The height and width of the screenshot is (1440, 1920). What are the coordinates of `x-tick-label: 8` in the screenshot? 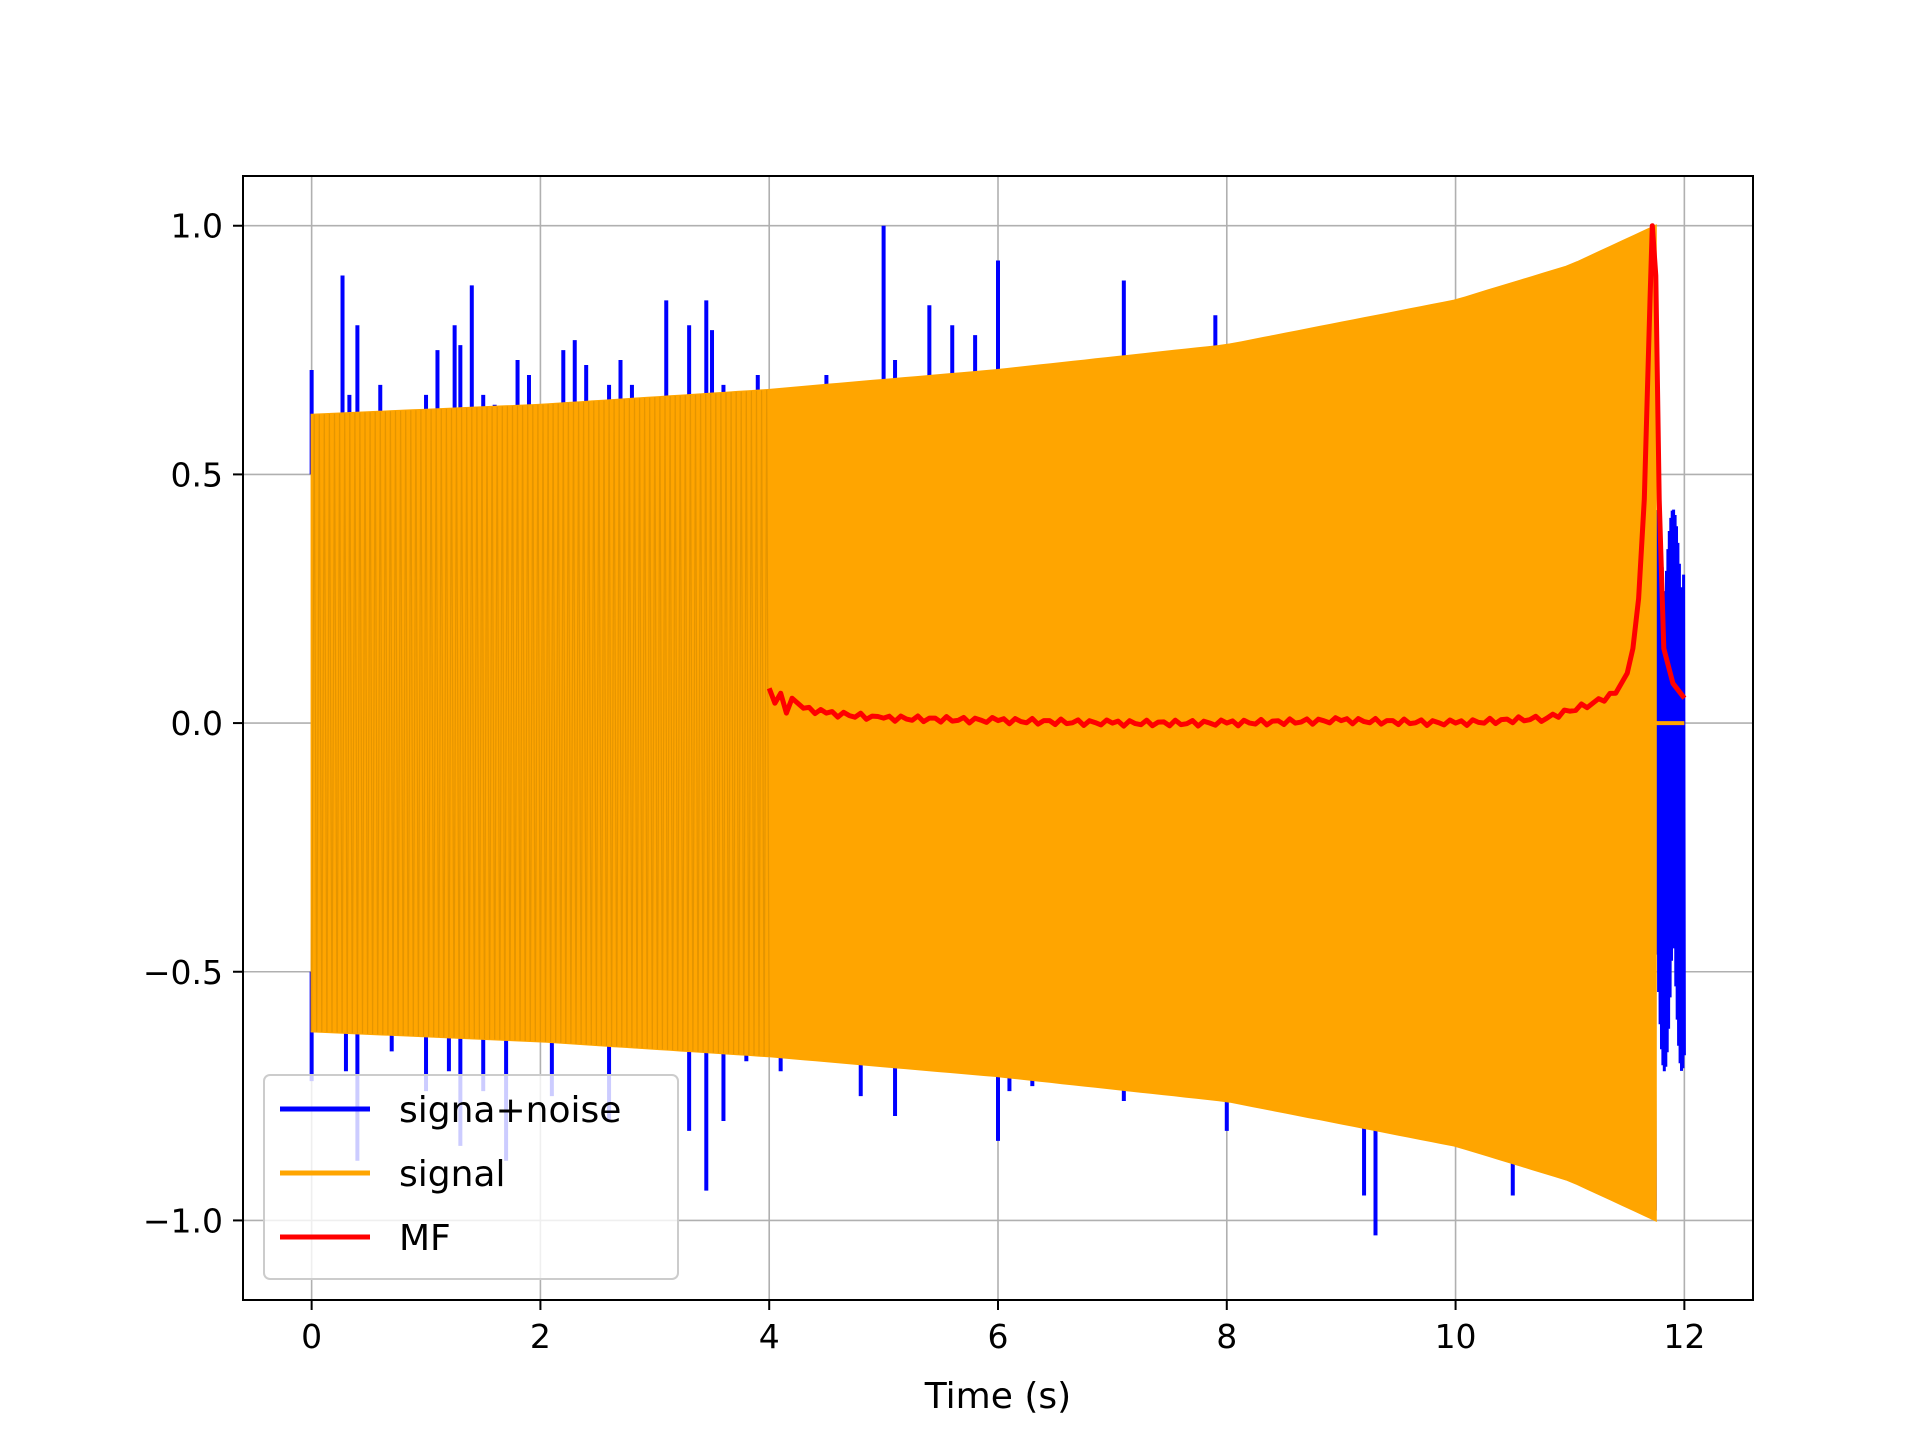 It's located at (1226, 1336).